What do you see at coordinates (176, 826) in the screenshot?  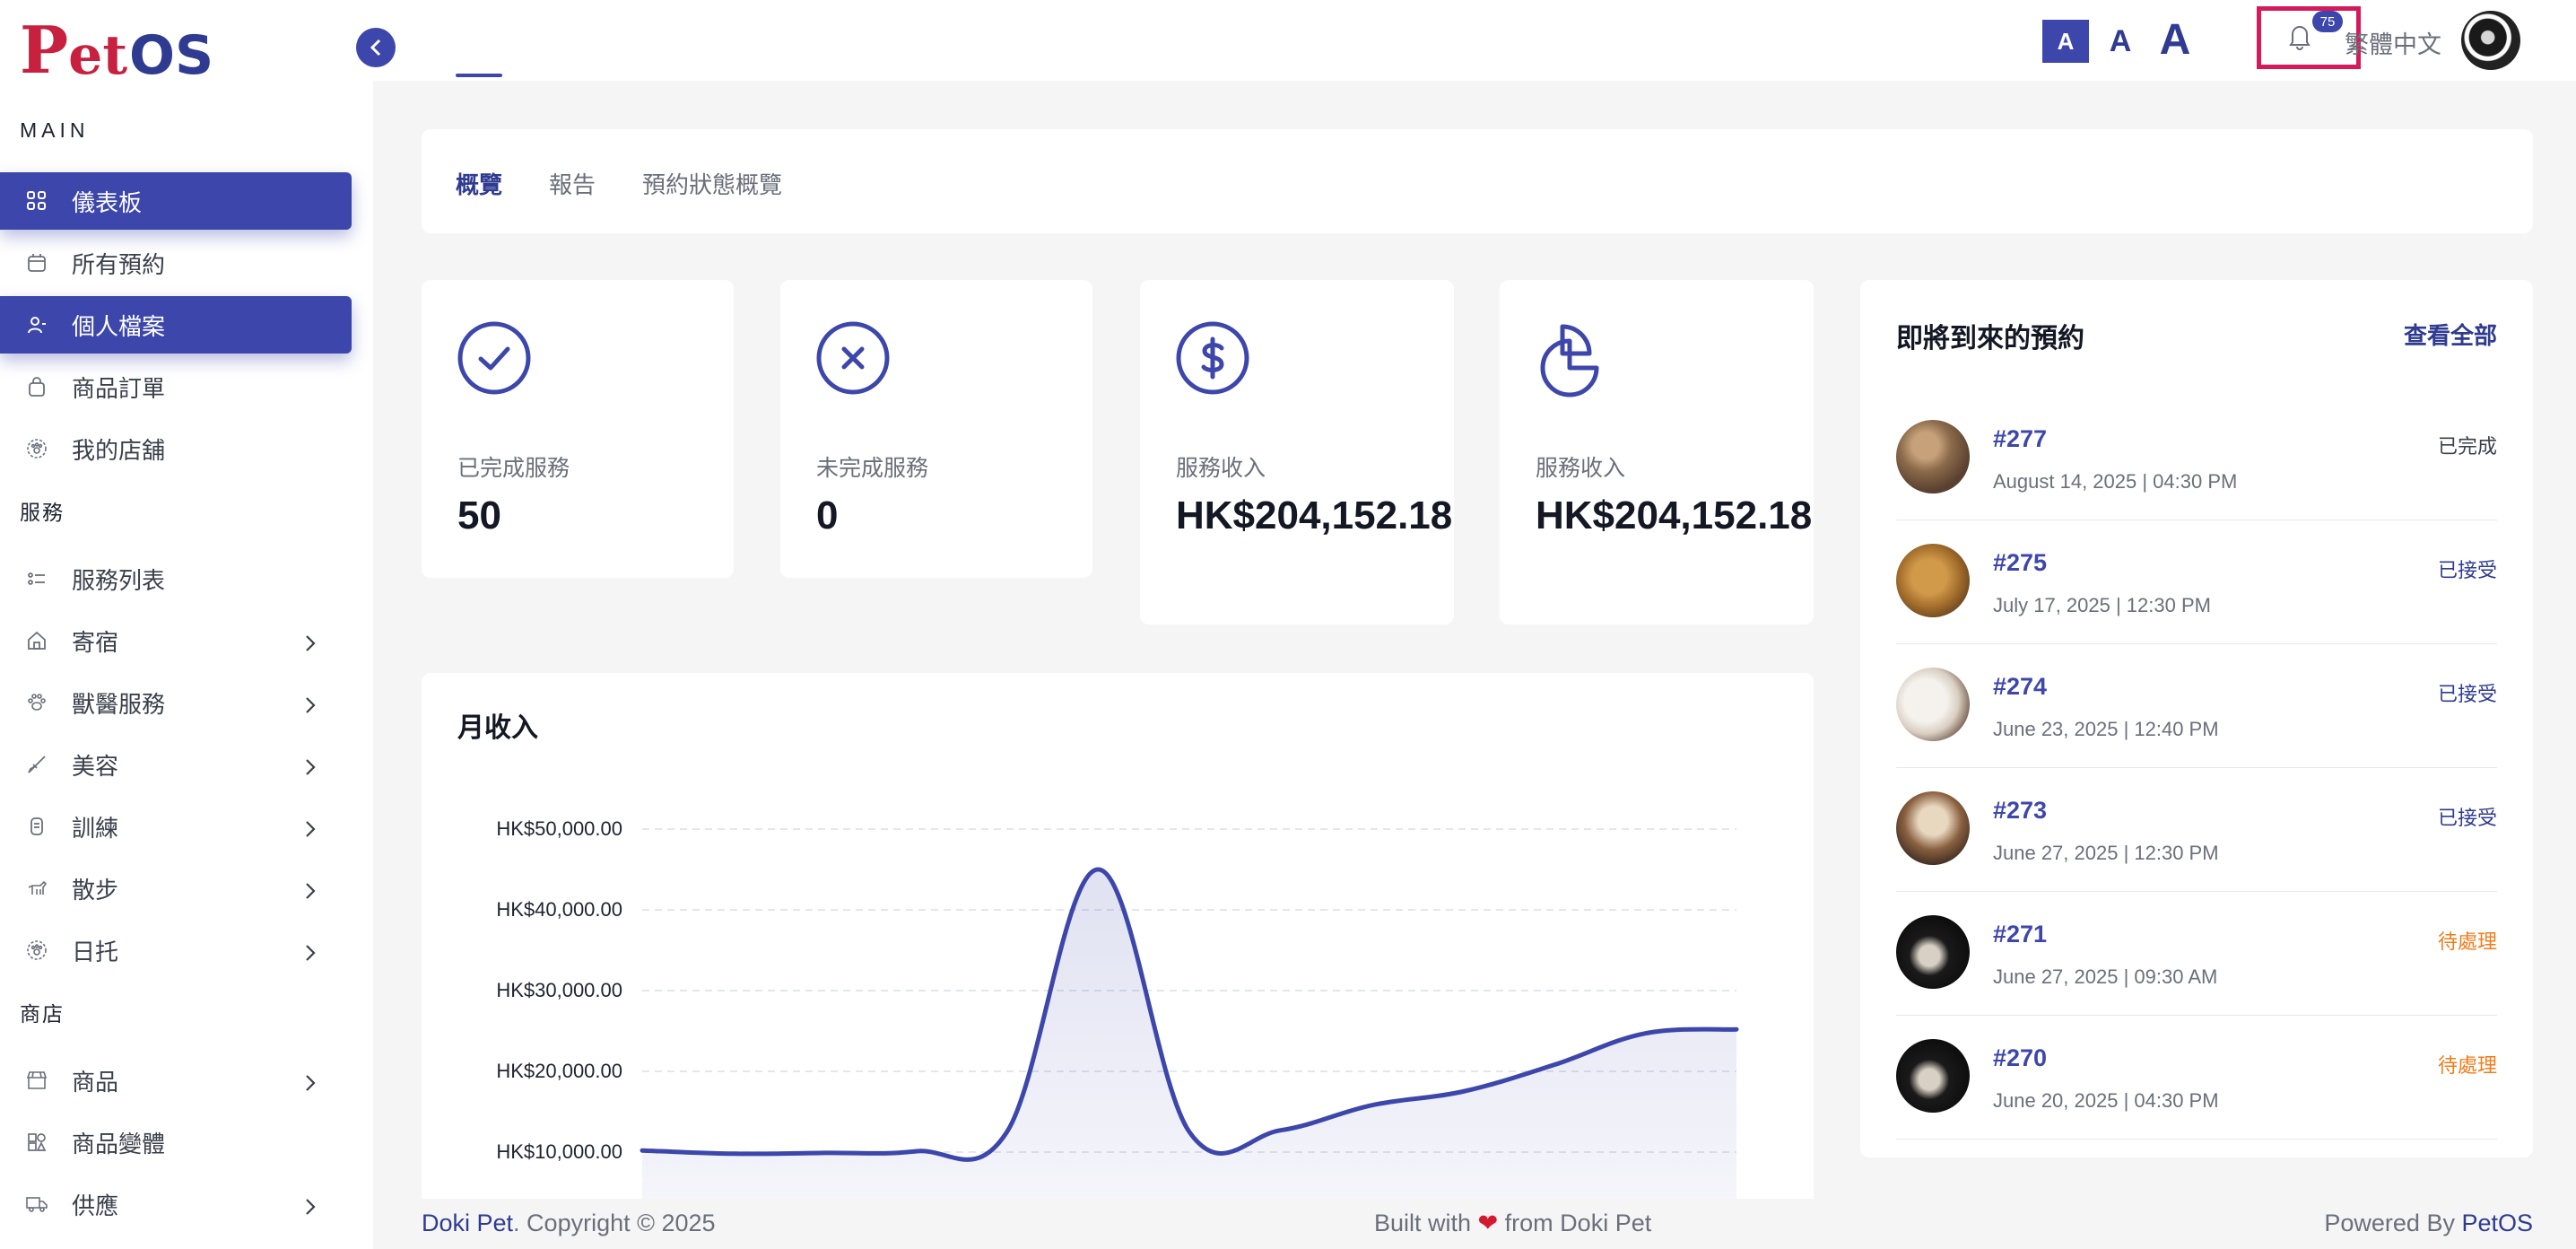 I see `sidebar-item-training: 訓練` at bounding box center [176, 826].